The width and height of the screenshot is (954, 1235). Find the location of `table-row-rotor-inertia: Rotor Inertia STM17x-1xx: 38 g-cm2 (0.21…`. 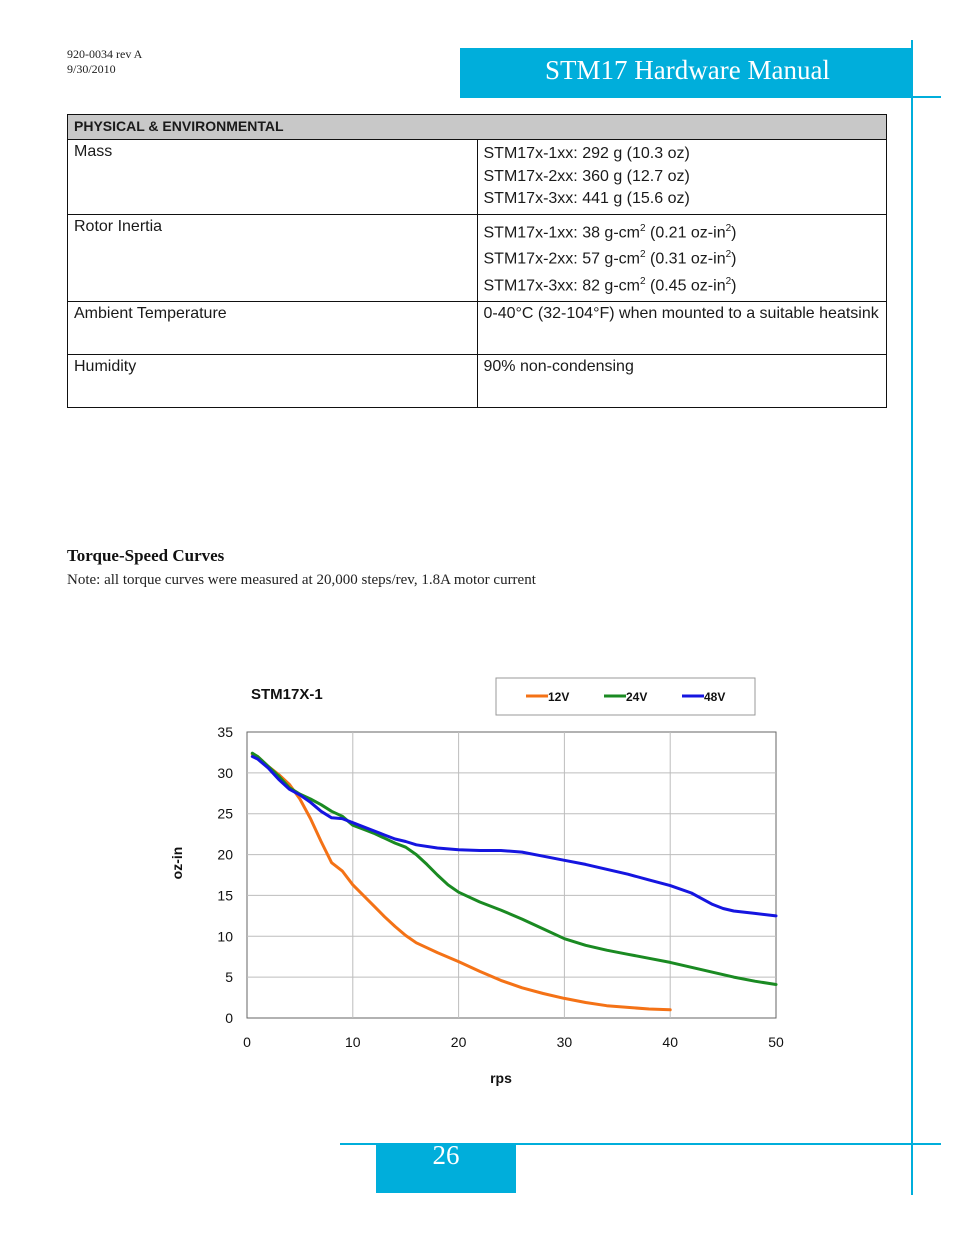

table-row-rotor-inertia: Rotor Inertia STM17x-1xx: 38 g-cm2 (0.21… is located at coordinates (477, 257).